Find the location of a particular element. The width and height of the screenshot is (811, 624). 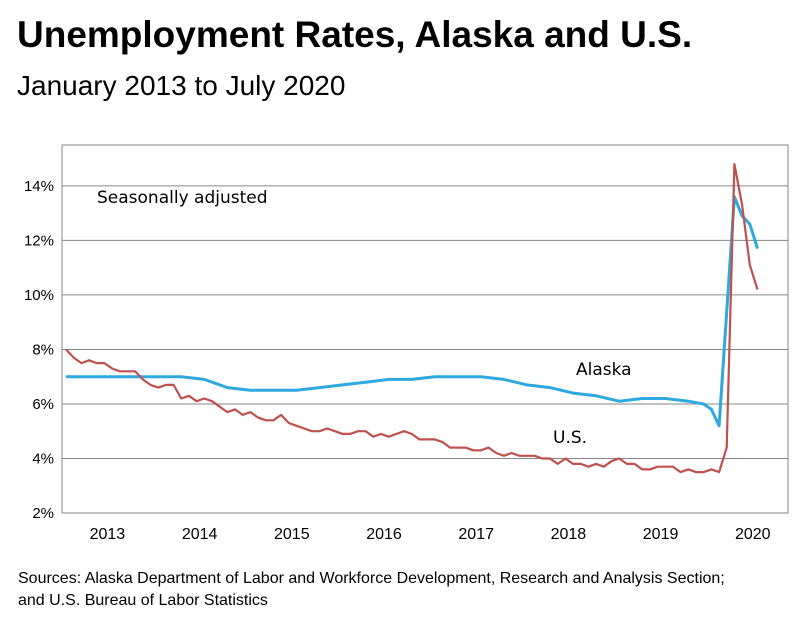

y-tick-label: 12% is located at coordinates (39, 240).